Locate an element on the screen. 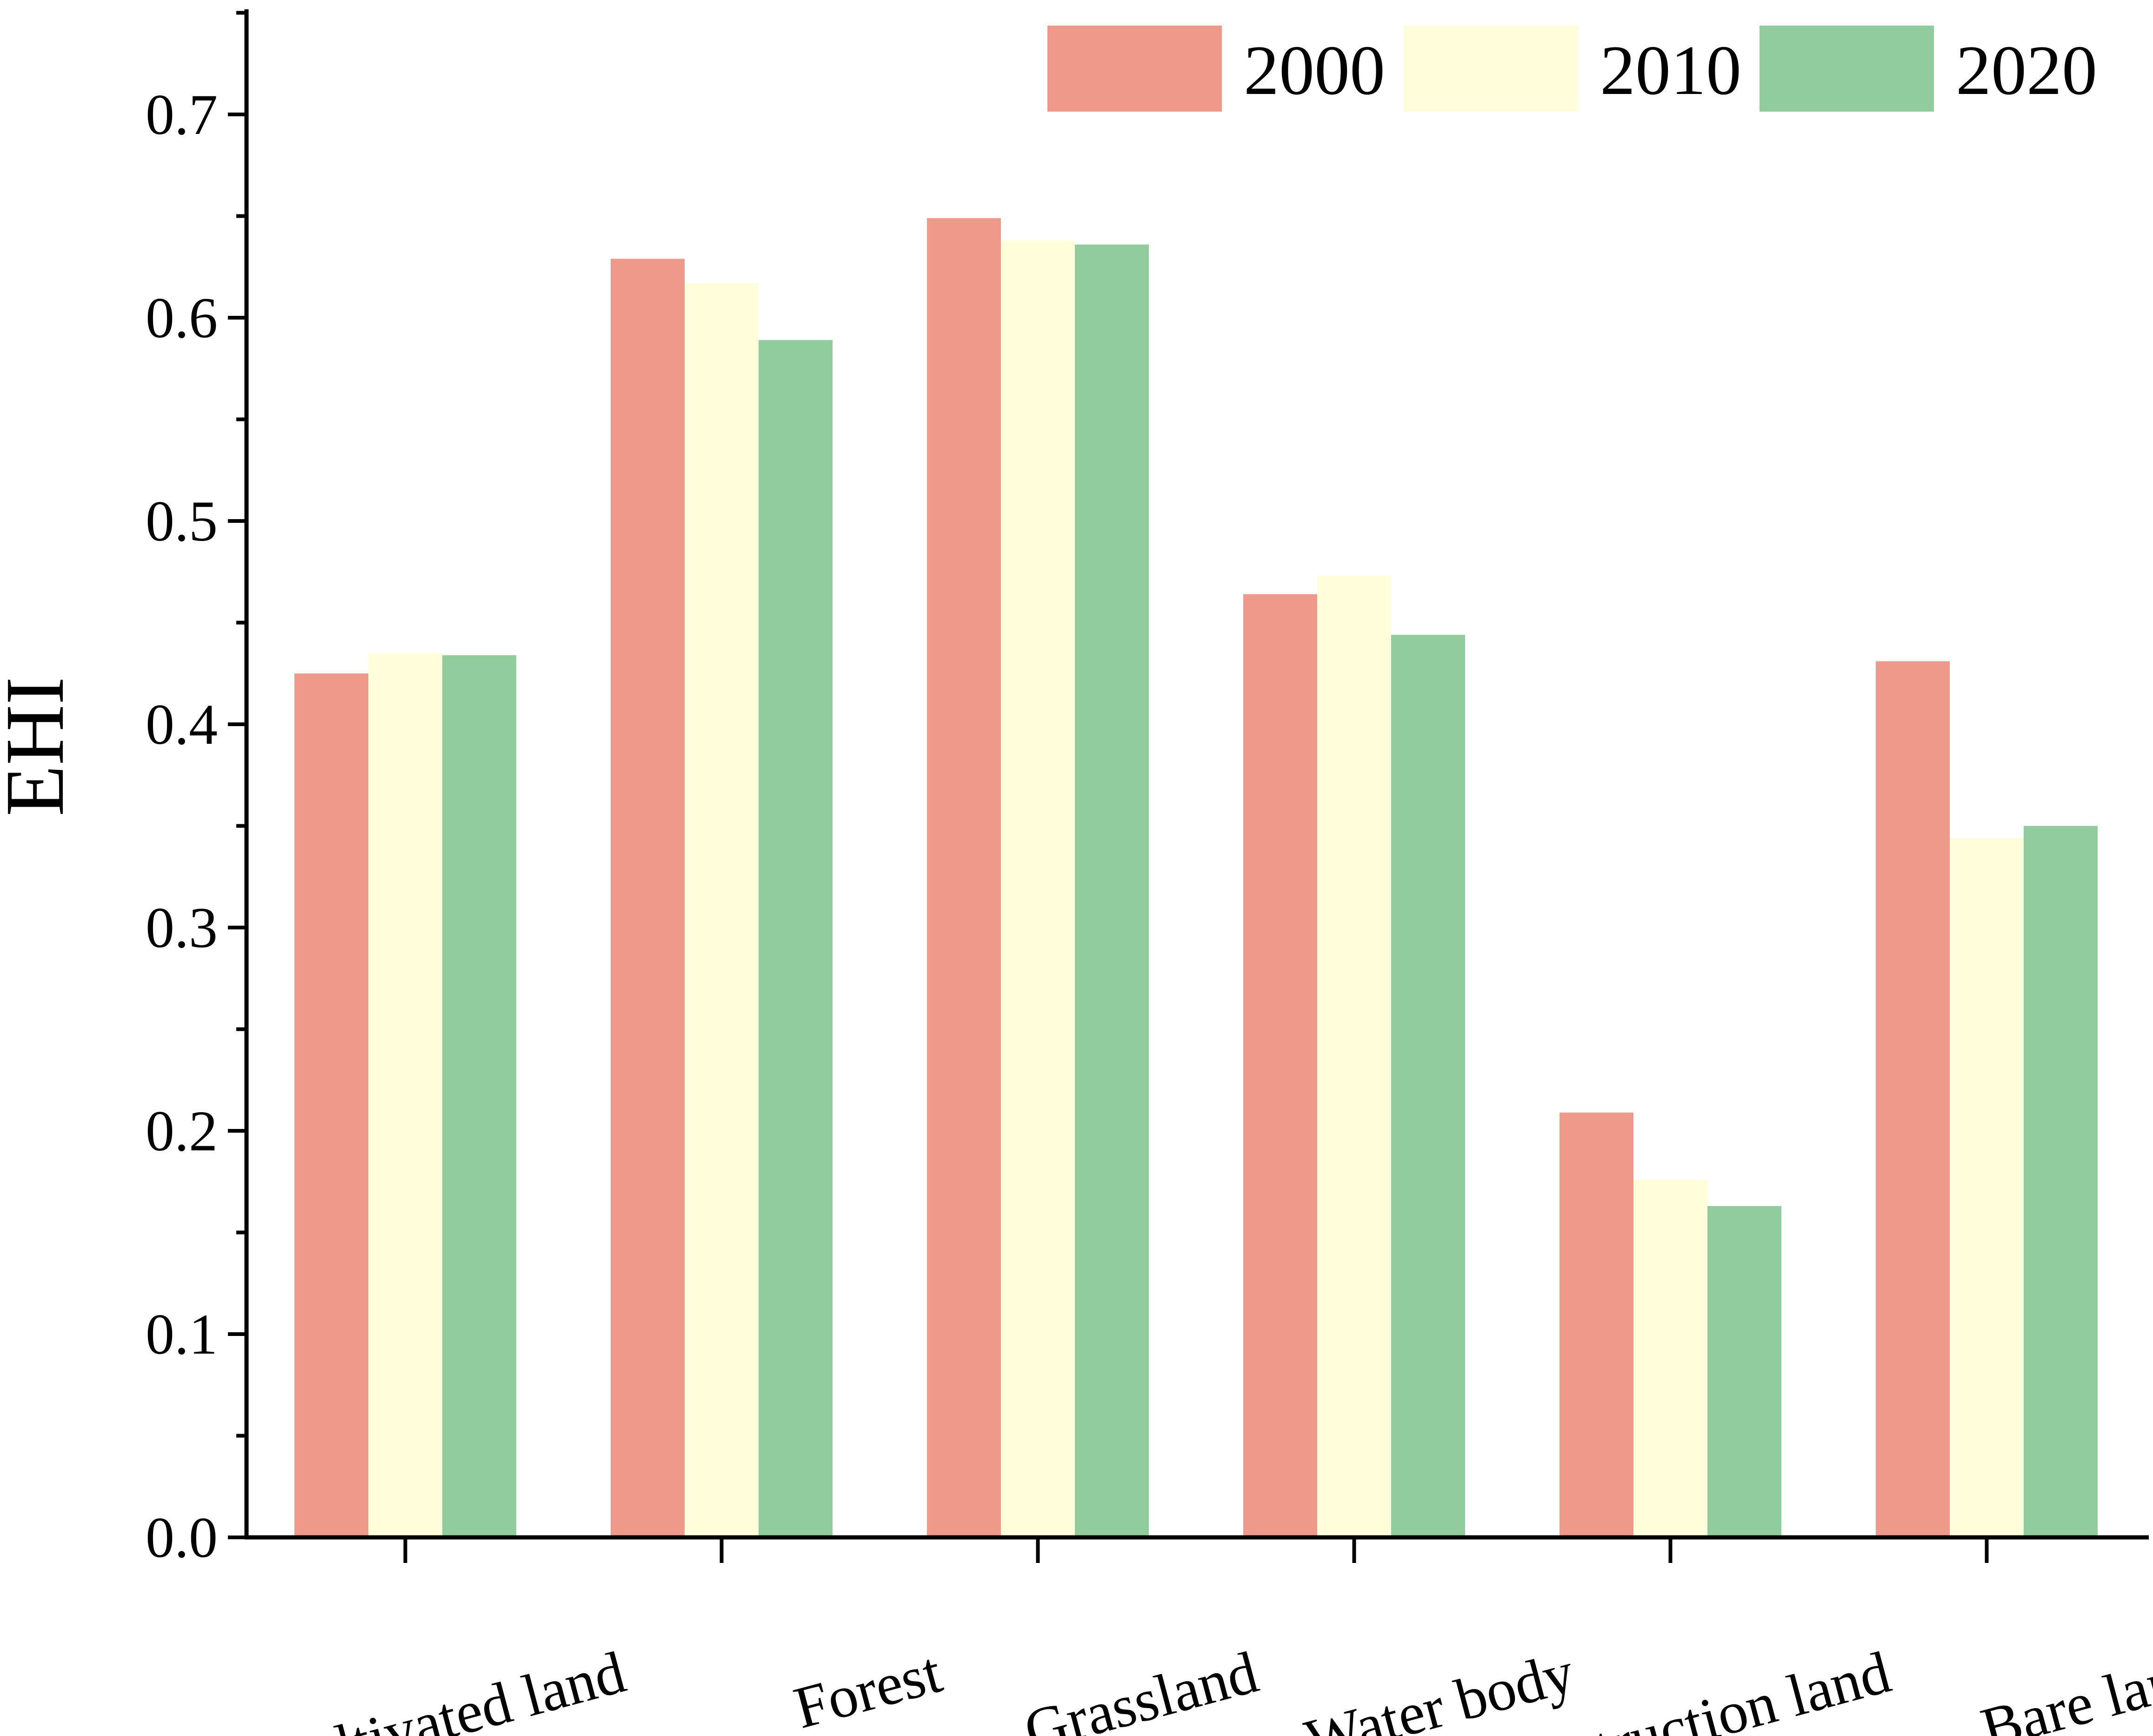 Image resolution: width=2153 pixels, height=1736 pixels. y-tick-label: 0.7 is located at coordinates (182, 115).